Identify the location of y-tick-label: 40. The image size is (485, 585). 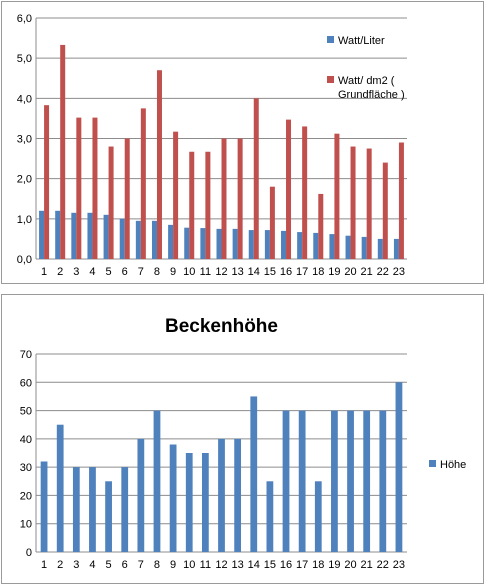
(26, 440).